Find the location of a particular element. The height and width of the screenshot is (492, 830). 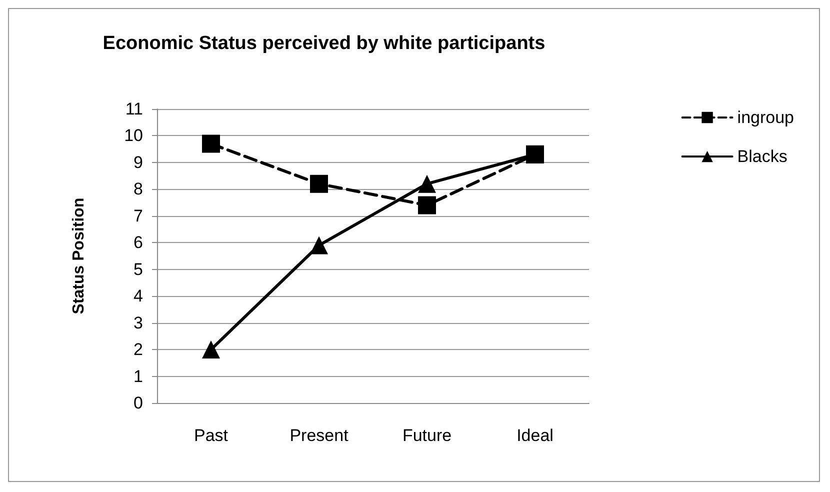

x-tick-label: Future is located at coordinates (427, 435).